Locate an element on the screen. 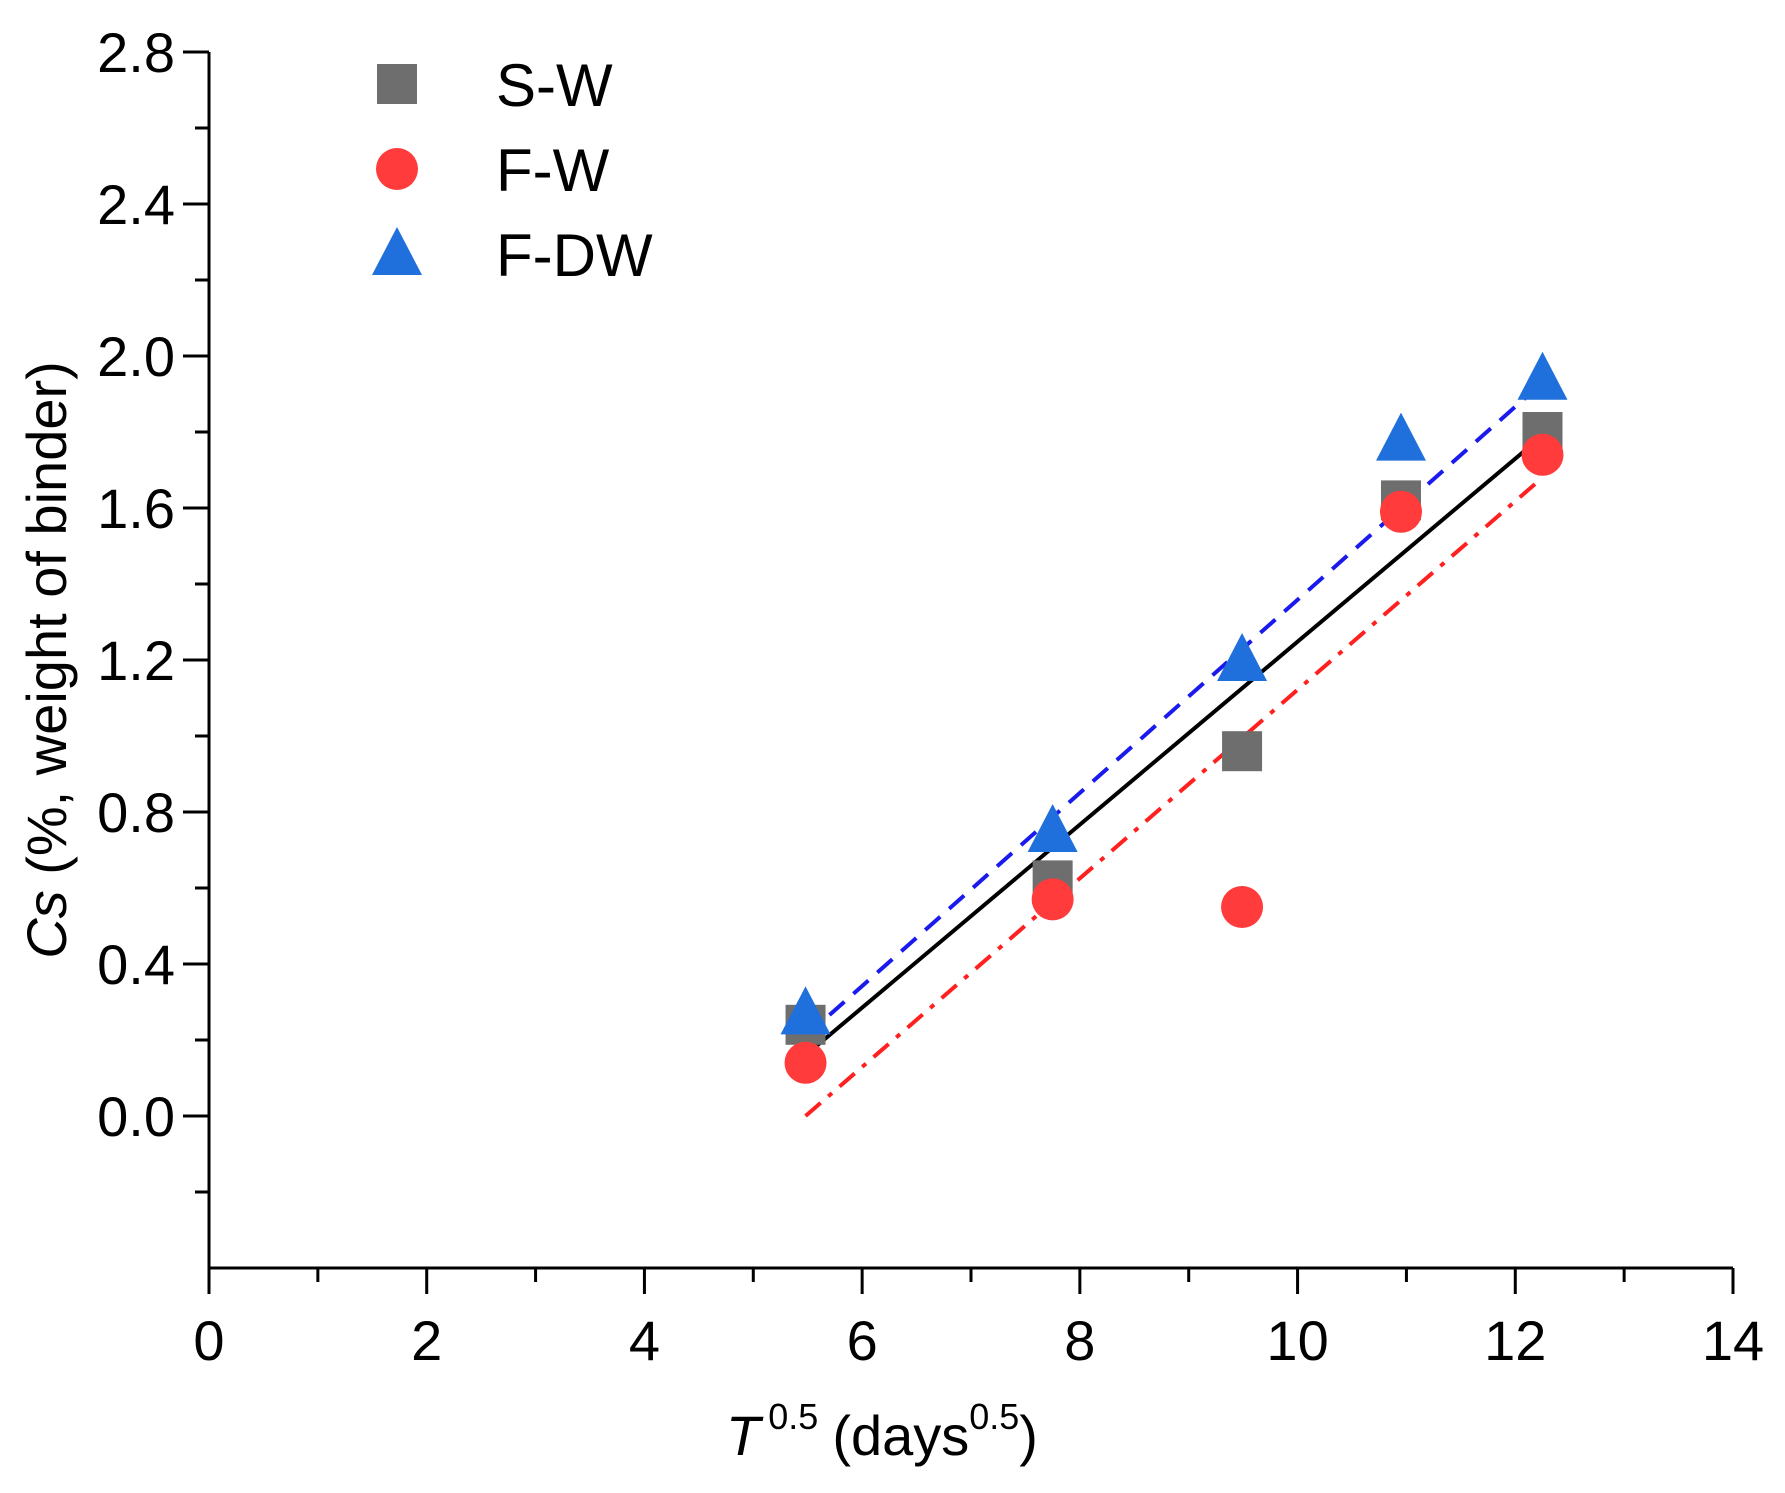  y-axis-title-main: Cs is located at coordinates (46, 924).